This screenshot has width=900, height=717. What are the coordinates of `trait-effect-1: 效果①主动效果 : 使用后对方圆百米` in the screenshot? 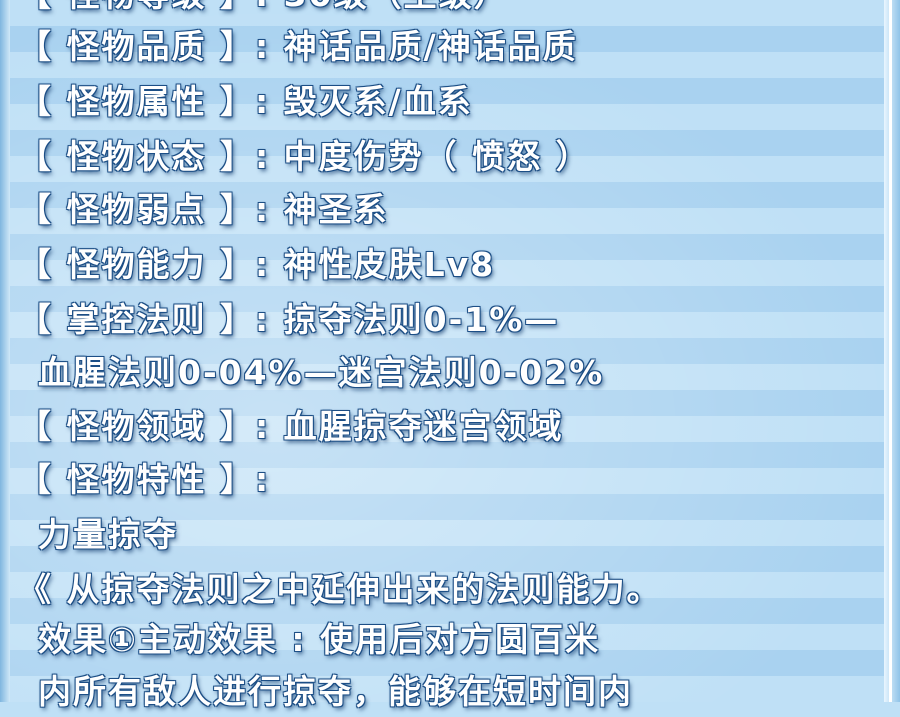 It's located at (319, 639).